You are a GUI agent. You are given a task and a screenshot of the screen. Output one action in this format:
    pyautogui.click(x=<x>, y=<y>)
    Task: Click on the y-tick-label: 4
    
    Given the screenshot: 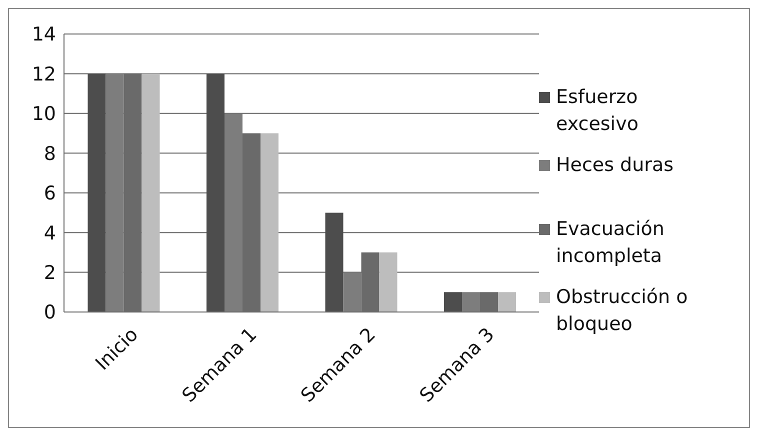 What is the action you would take?
    pyautogui.click(x=50, y=233)
    